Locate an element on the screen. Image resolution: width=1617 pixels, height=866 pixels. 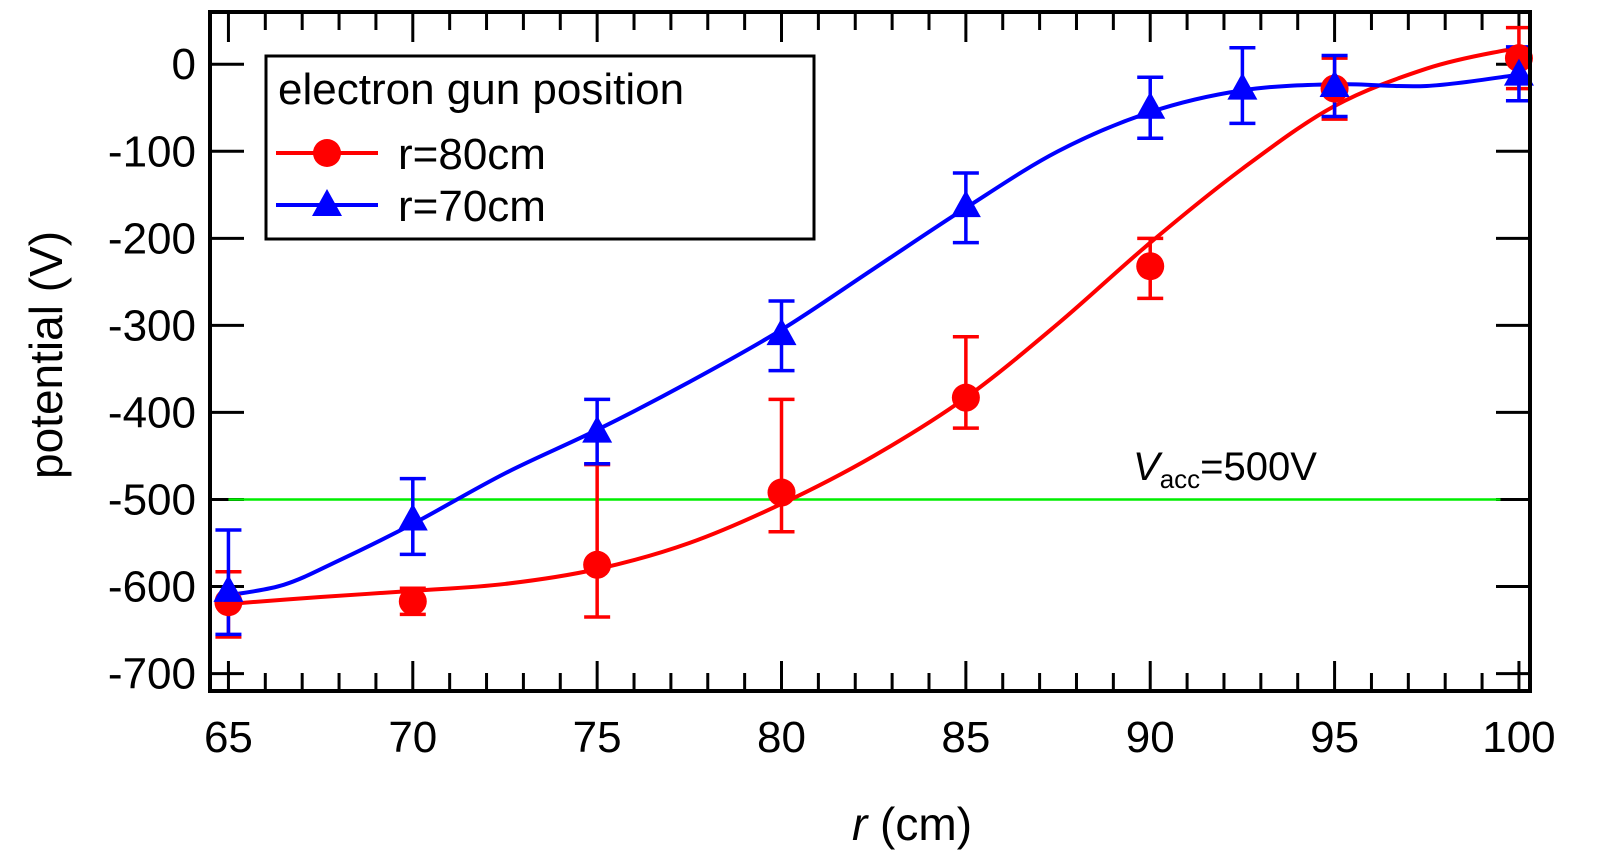
legend: electron gun position r=80cm r=70cm is located at coordinates (540, 147).